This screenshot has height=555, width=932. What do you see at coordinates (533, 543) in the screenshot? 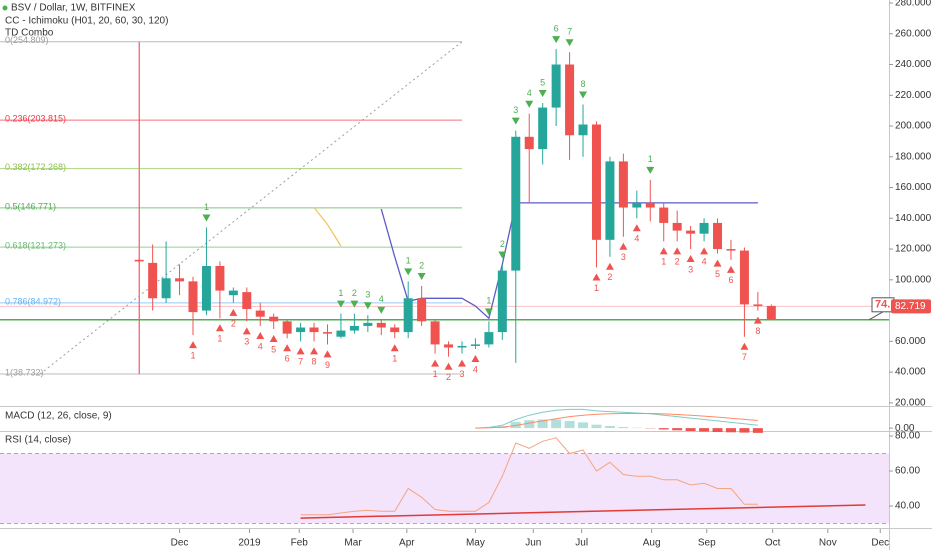
I see `x-tick-label: Jun` at bounding box center [533, 543].